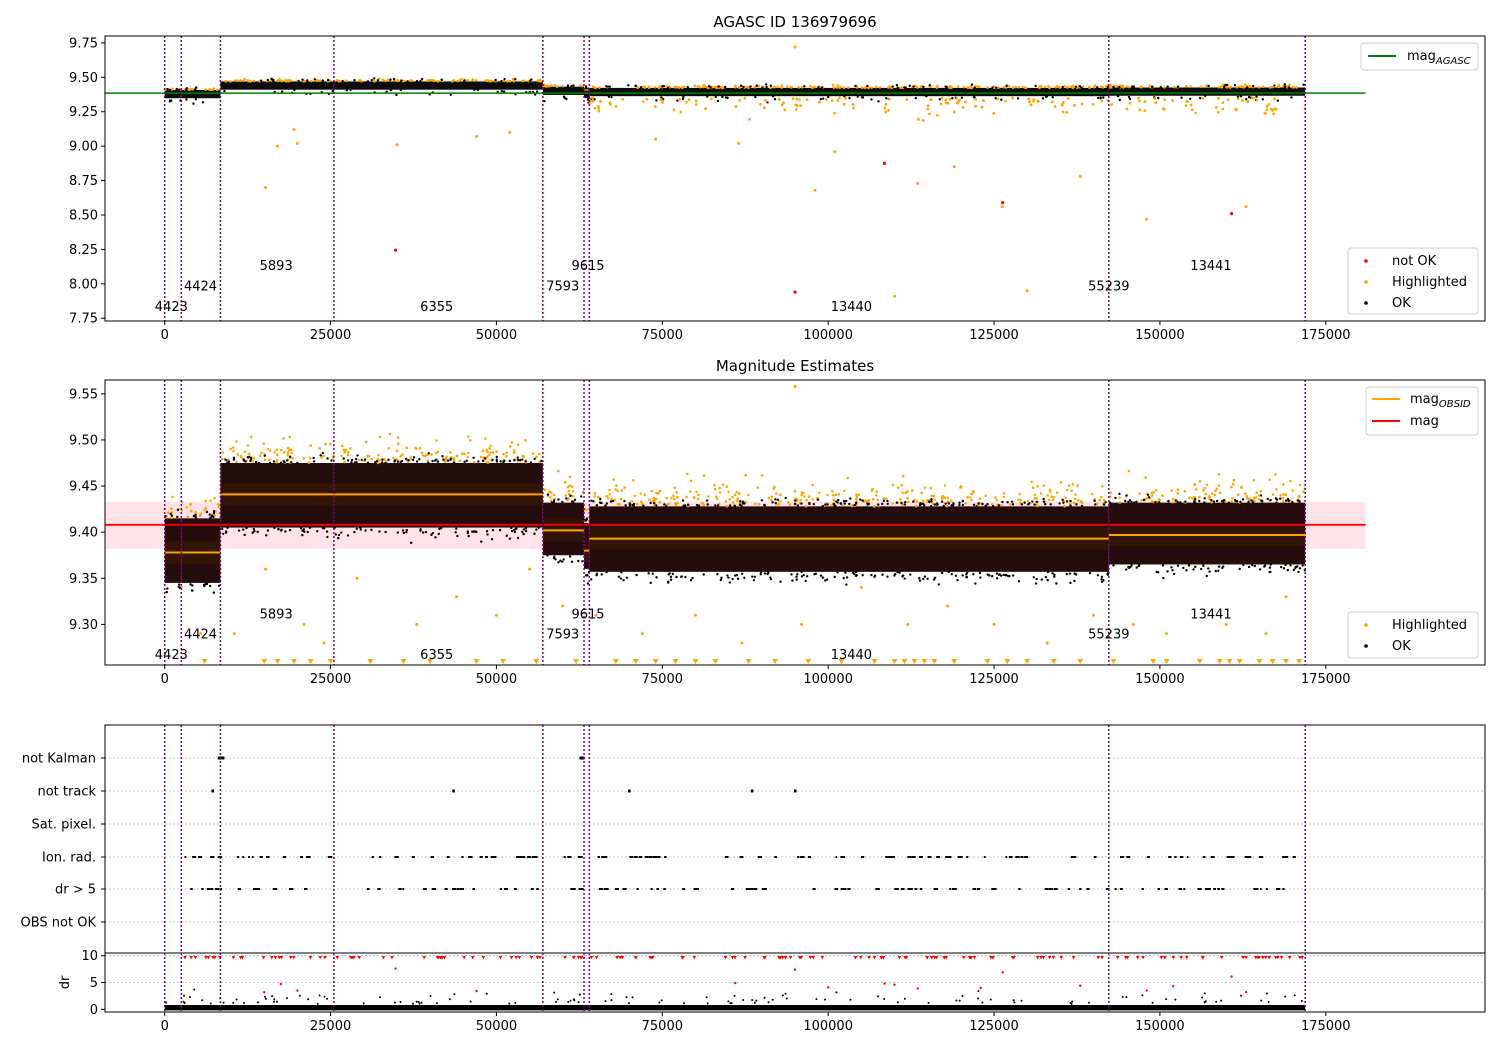 The width and height of the screenshot is (1500, 1050). Describe the element at coordinates (1326, 1026) in the screenshot. I see `x-tick-label: 175000` at that location.